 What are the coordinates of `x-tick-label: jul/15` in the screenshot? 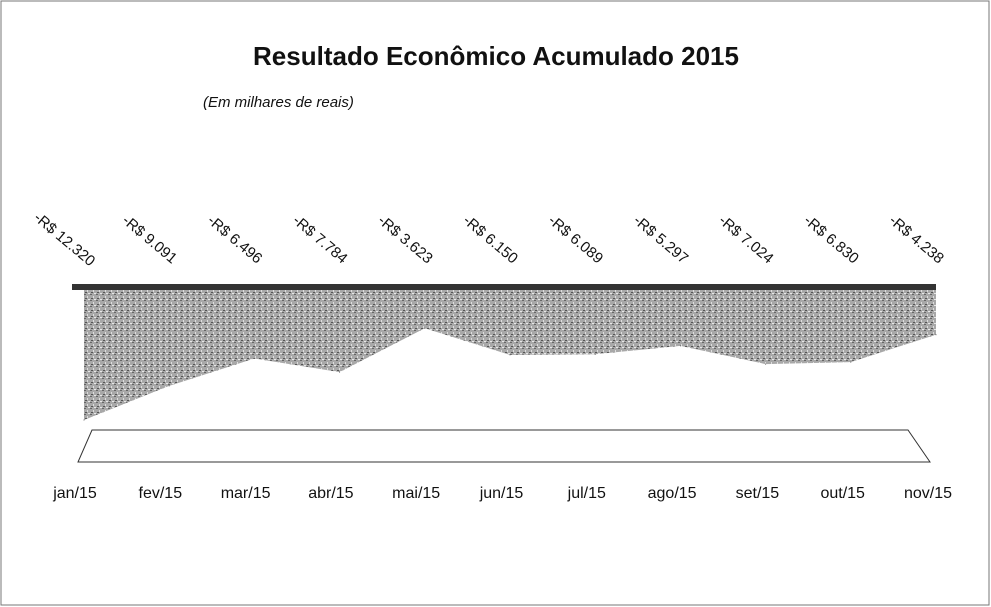 It's located at (586, 493).